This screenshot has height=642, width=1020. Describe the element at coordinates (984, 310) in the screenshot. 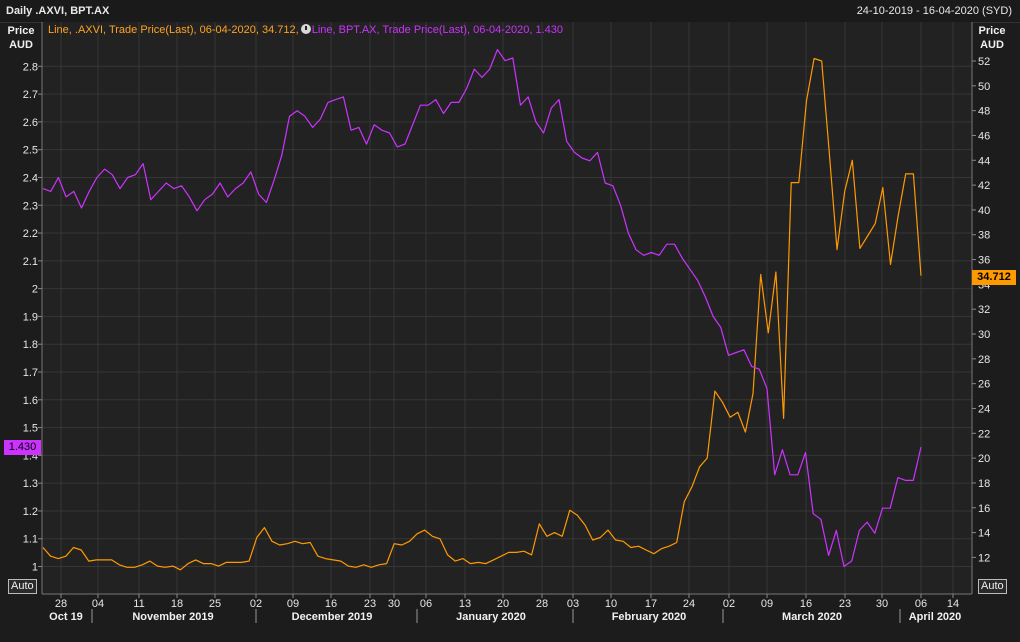

I see `y-right-tick-label: 32` at that location.